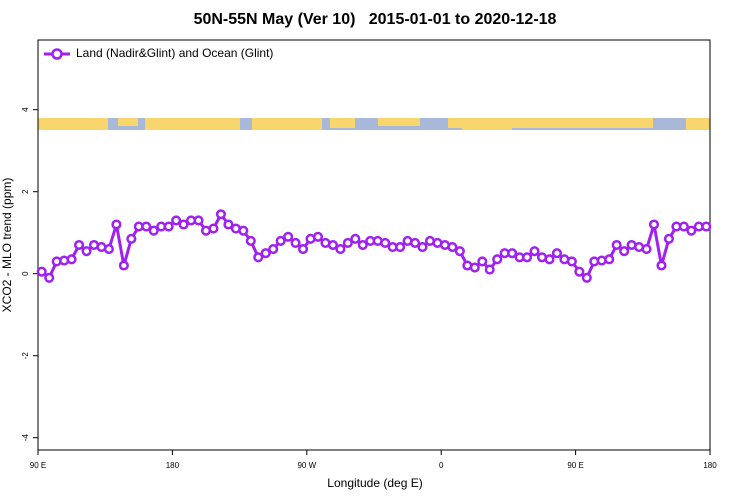 This screenshot has width=750, height=500. I want to click on y-tick-label: -4, so click(25, 438).